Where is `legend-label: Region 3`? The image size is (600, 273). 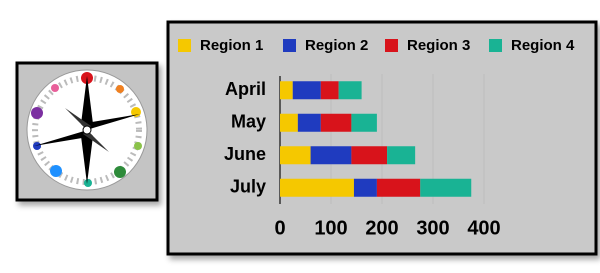 legend-label: Region 3 is located at coordinates (438, 45).